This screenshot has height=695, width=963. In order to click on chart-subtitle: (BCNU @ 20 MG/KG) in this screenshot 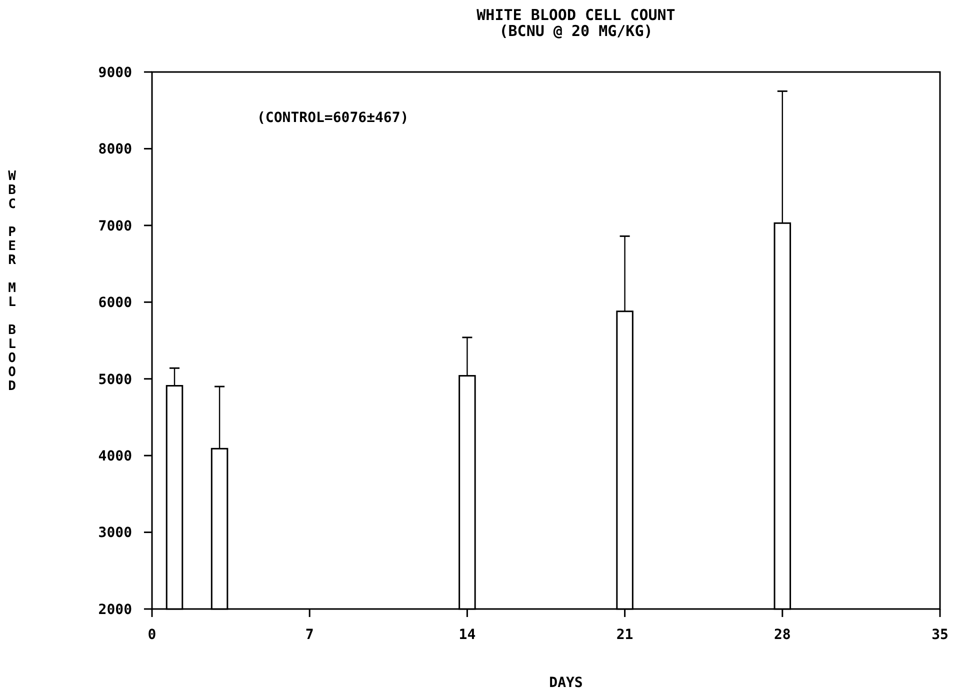, I will do `click(576, 31)`.